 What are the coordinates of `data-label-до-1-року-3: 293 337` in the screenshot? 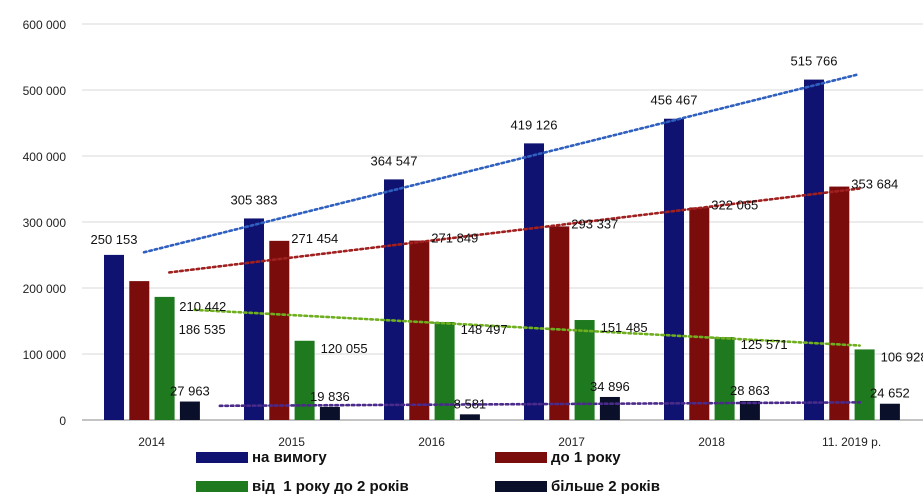 It's located at (594, 223).